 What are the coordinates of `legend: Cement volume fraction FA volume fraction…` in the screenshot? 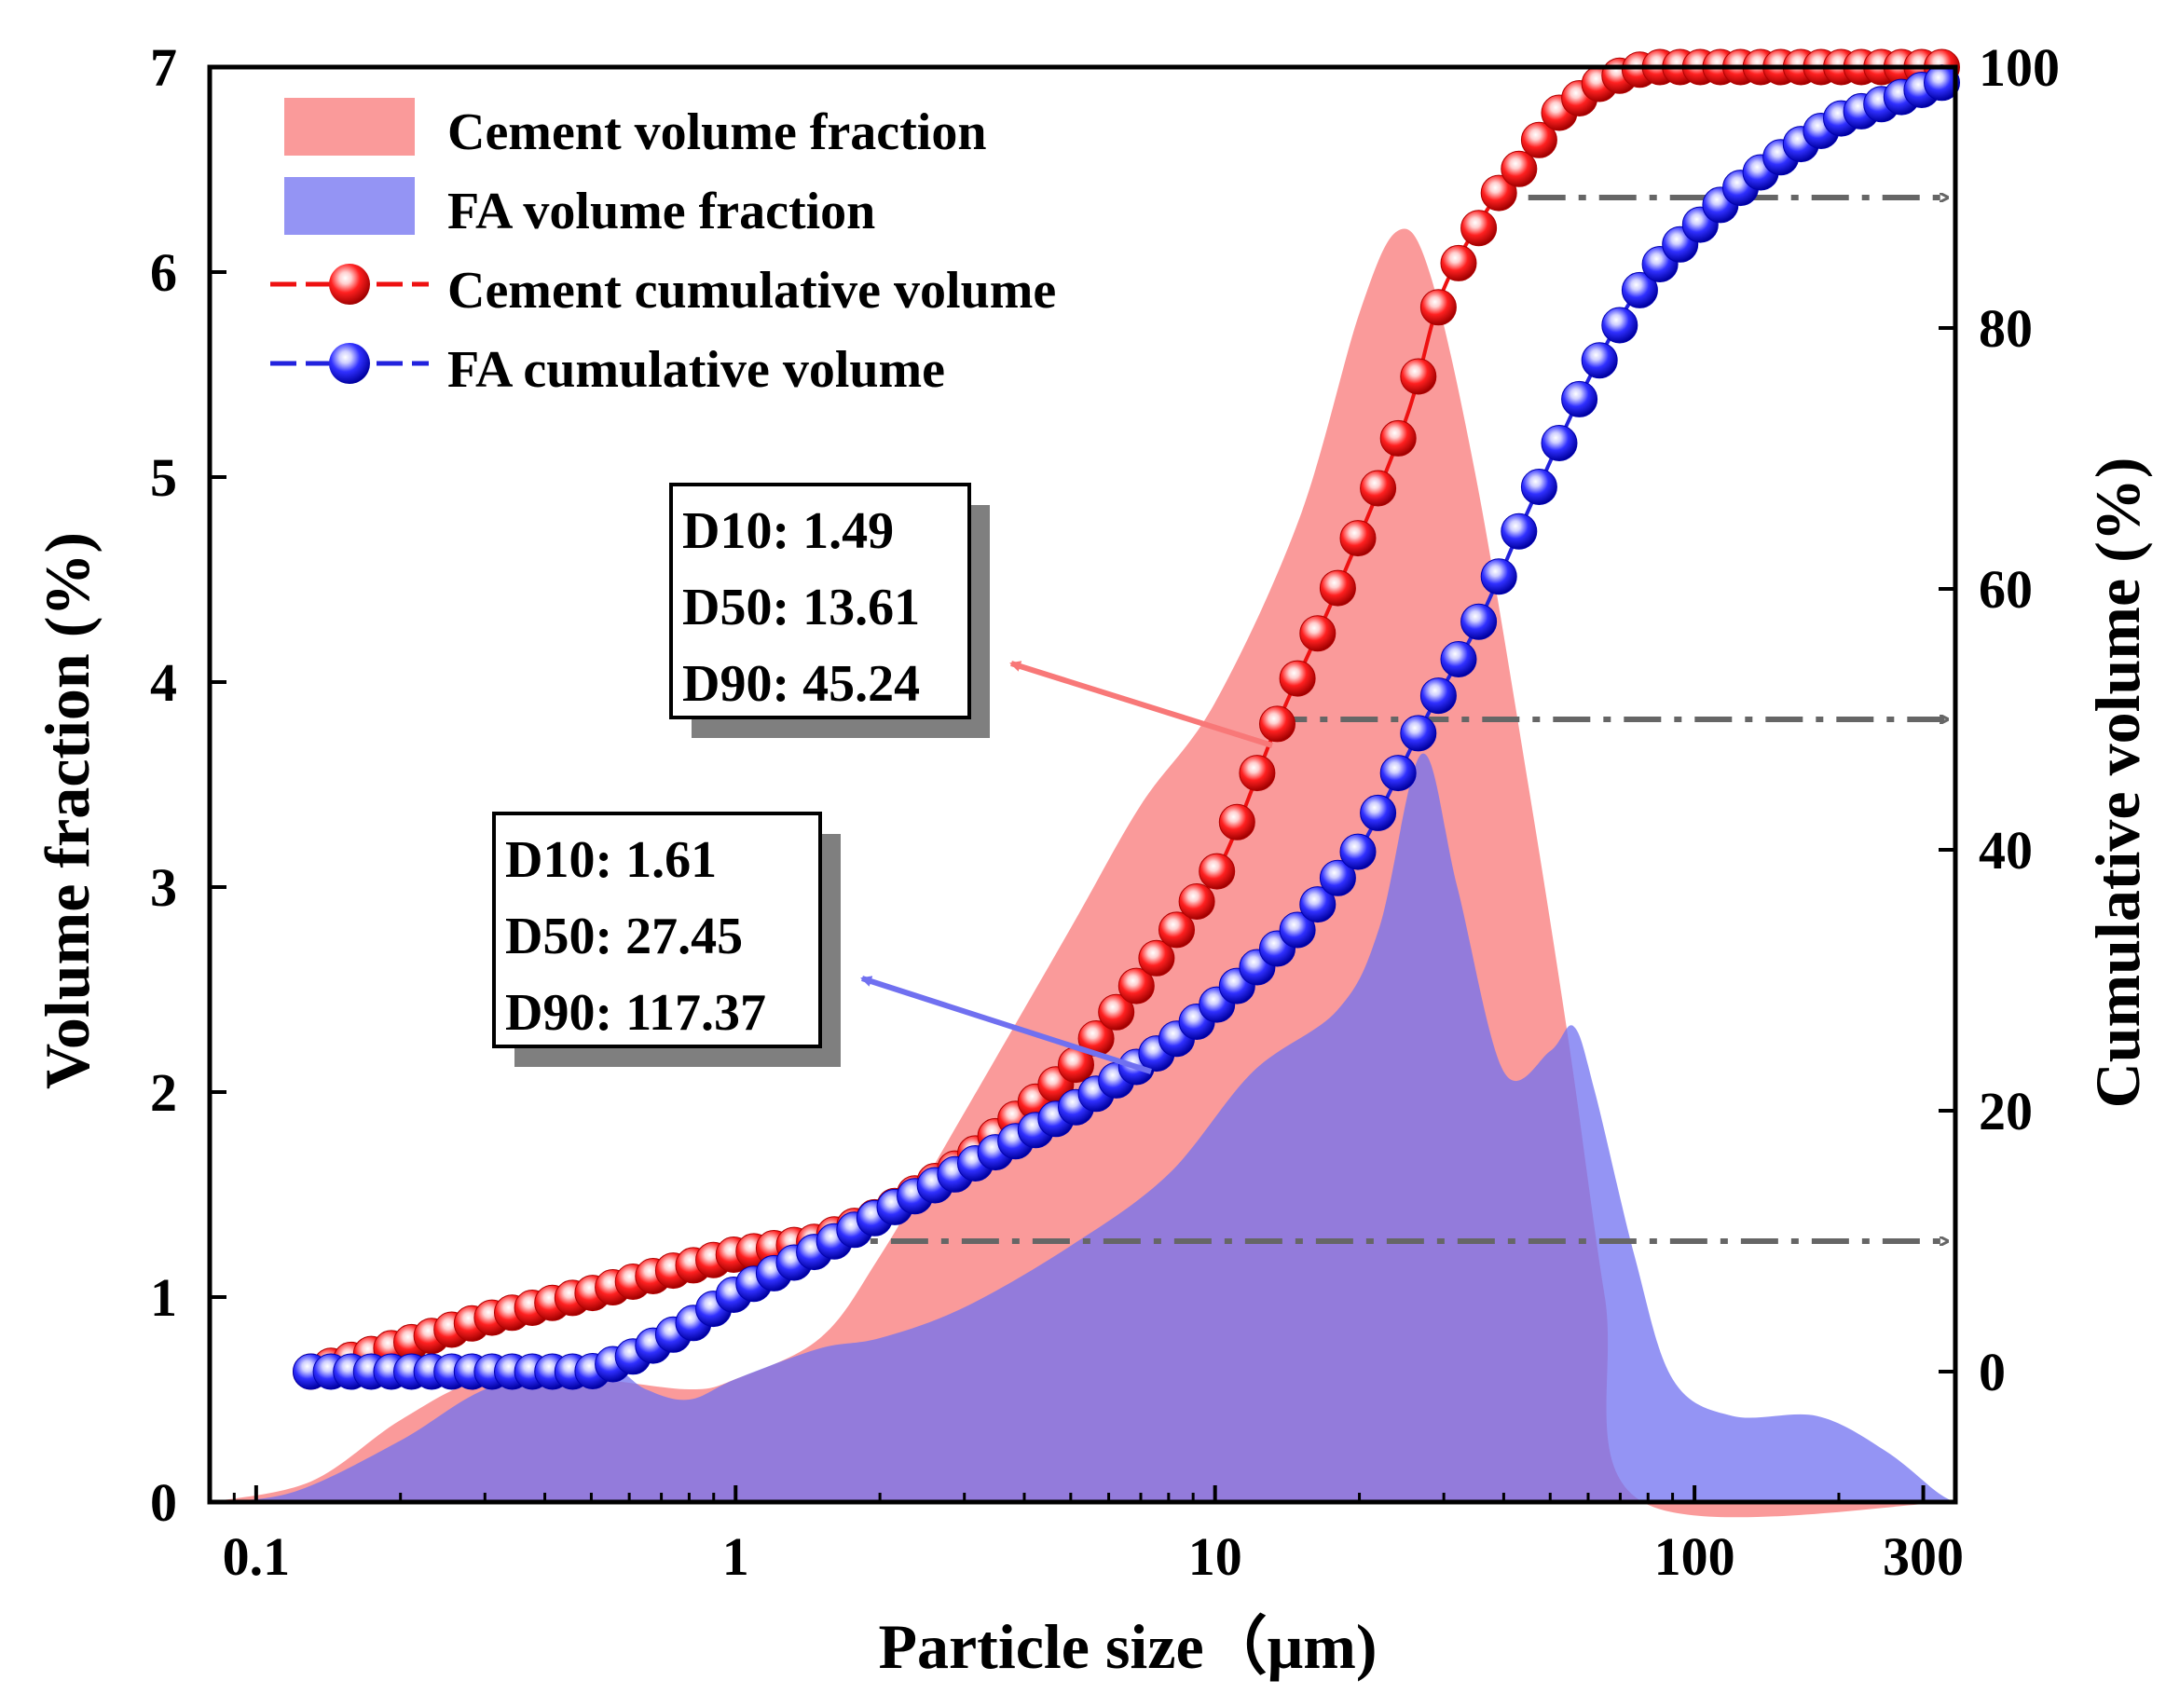 It's located at (663, 248).